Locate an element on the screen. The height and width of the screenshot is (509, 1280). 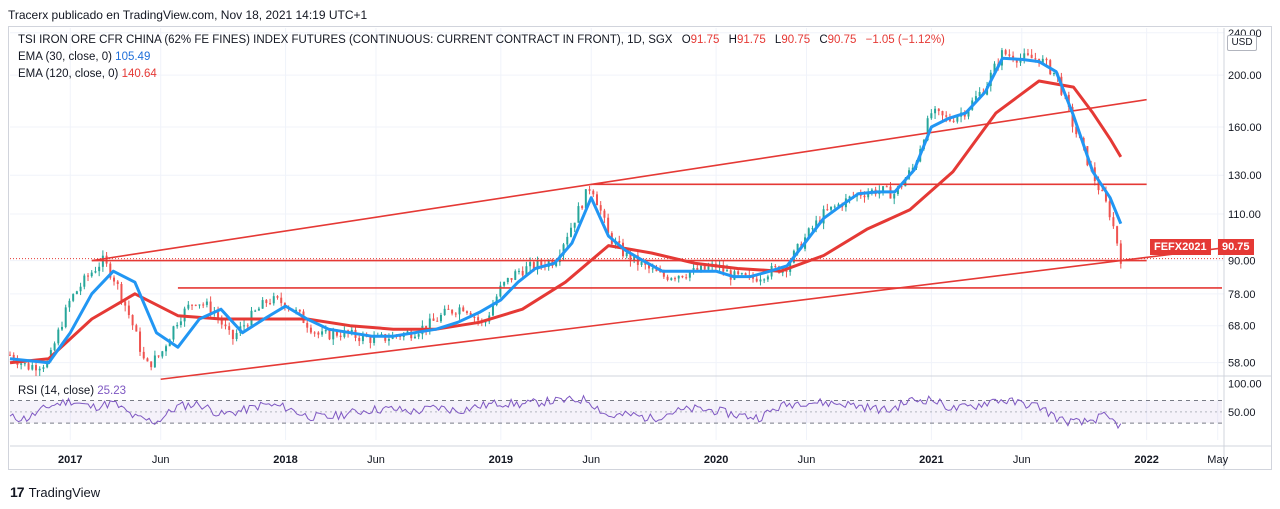
ema120-value: 140.64 is located at coordinates (139, 74).